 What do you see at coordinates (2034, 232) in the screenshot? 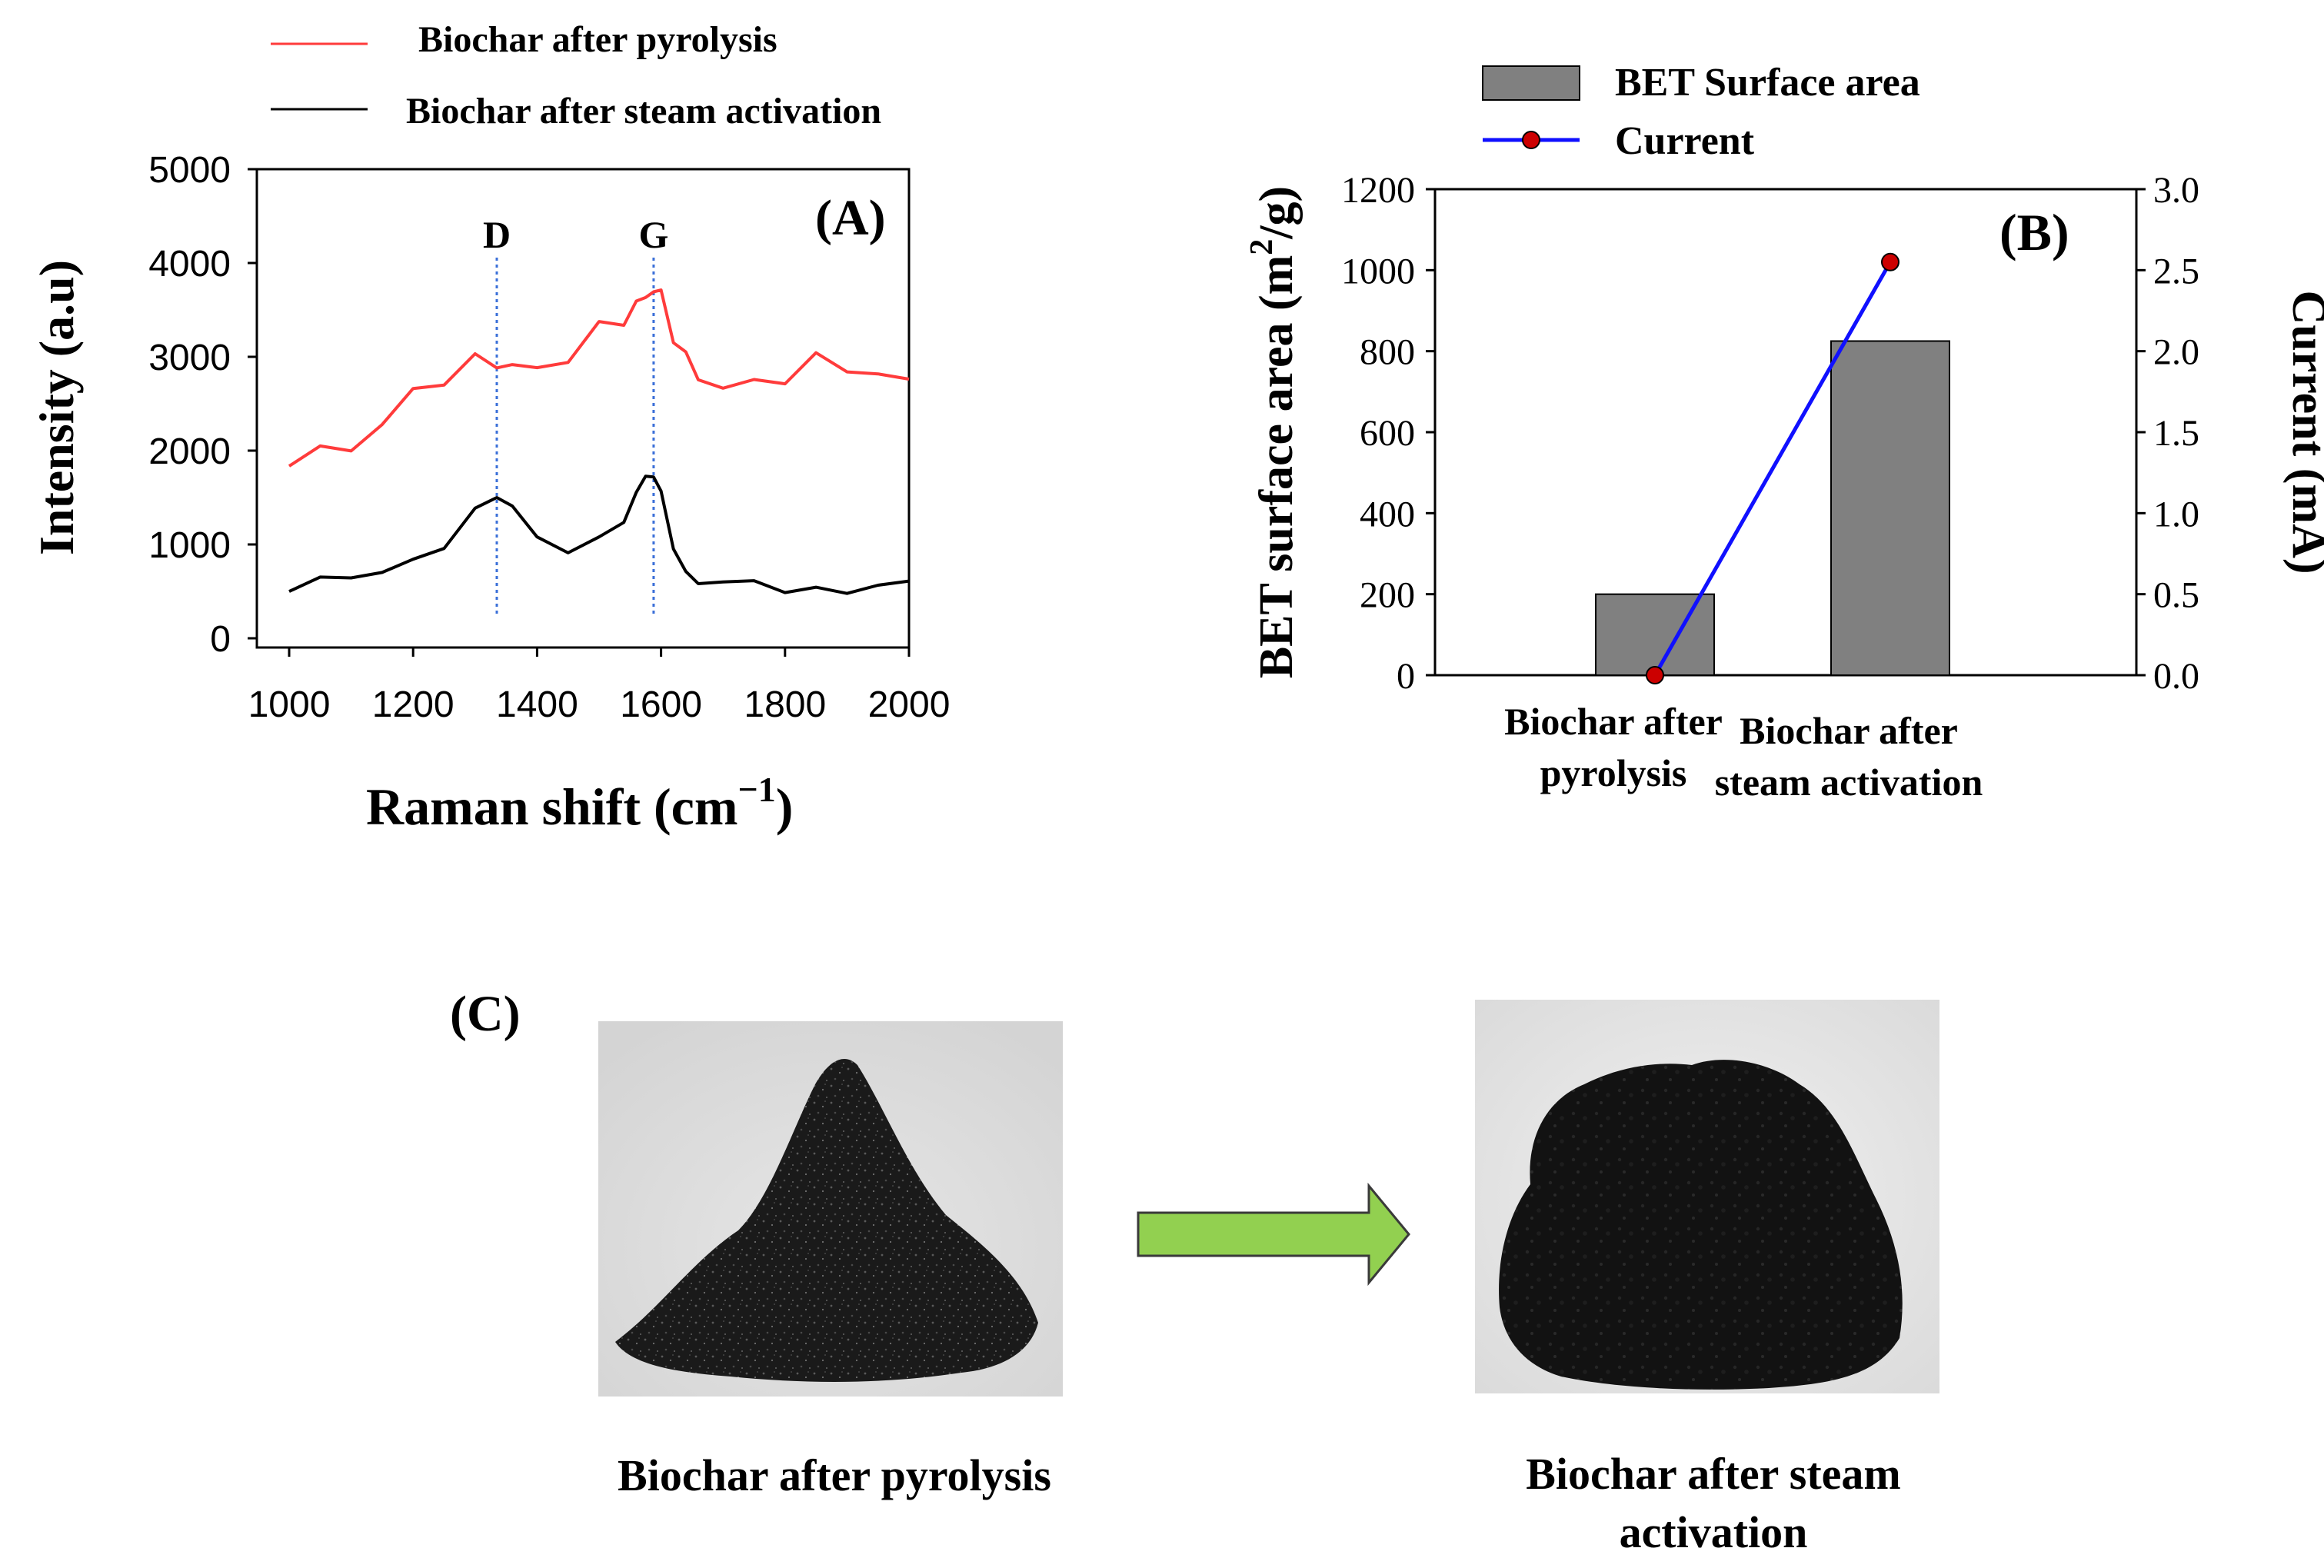
I see `panel-label-b: (B)` at bounding box center [2034, 232].